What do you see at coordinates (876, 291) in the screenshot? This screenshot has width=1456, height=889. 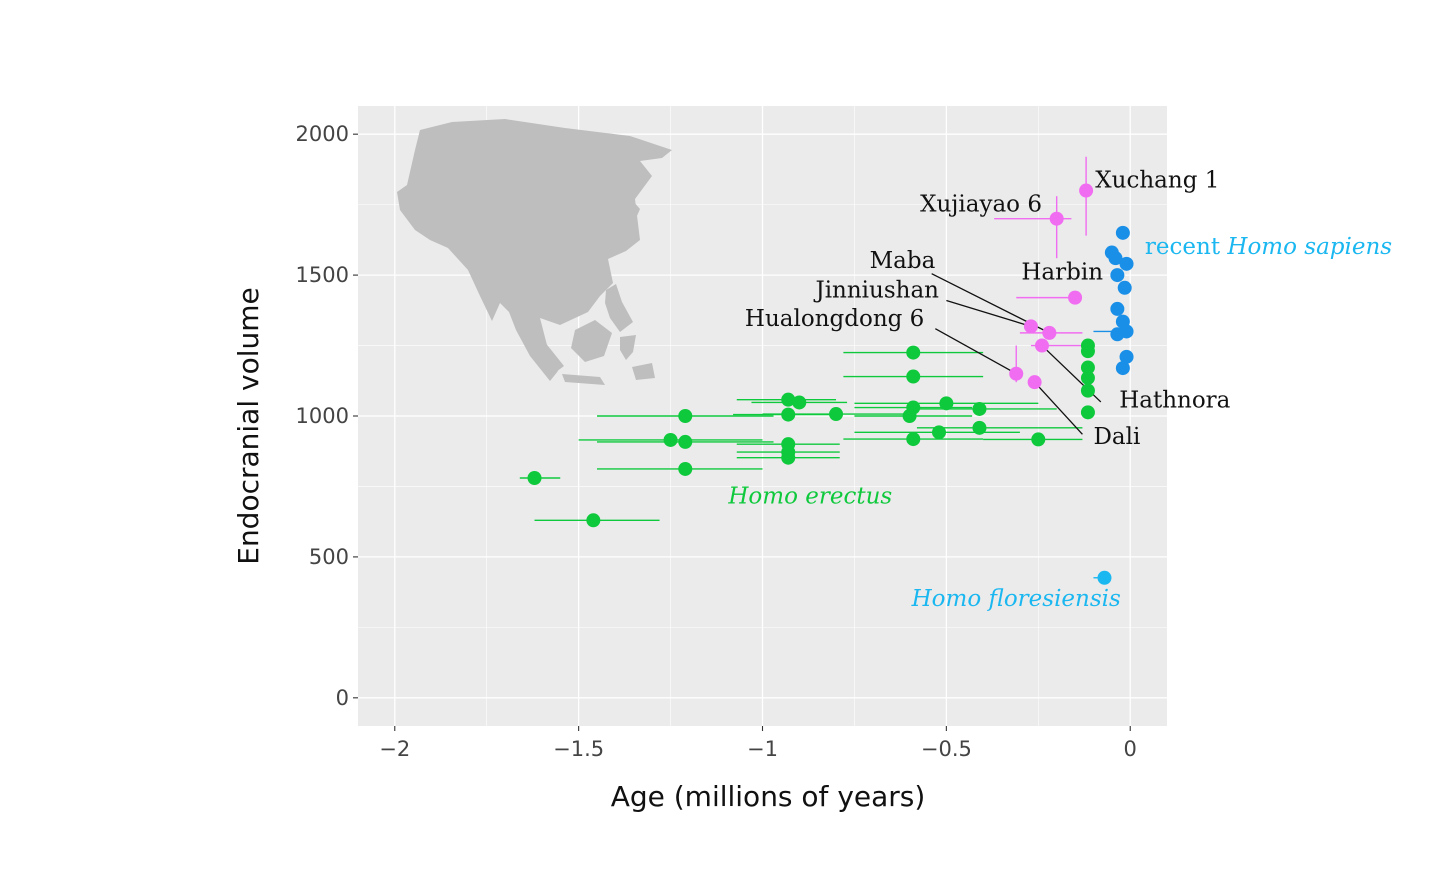 I see `point-label: Jinniushan` at bounding box center [876, 291].